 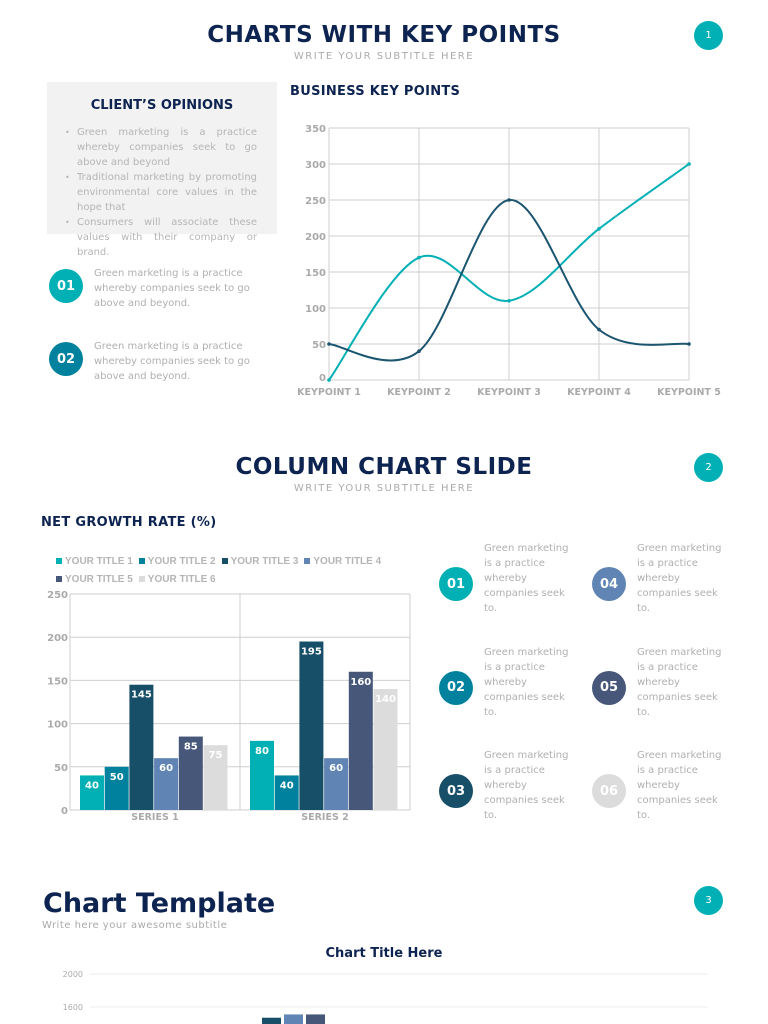 What do you see at coordinates (99, 561) in the screenshot?
I see `legend-label: YOUR TITLE 1` at bounding box center [99, 561].